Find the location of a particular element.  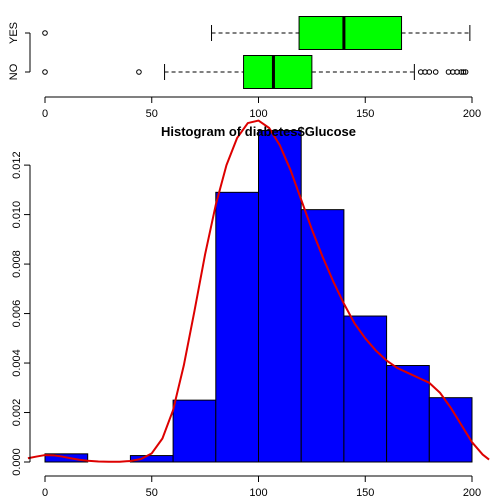

histogram-x-tick-label: 100 is located at coordinates (258, 493).